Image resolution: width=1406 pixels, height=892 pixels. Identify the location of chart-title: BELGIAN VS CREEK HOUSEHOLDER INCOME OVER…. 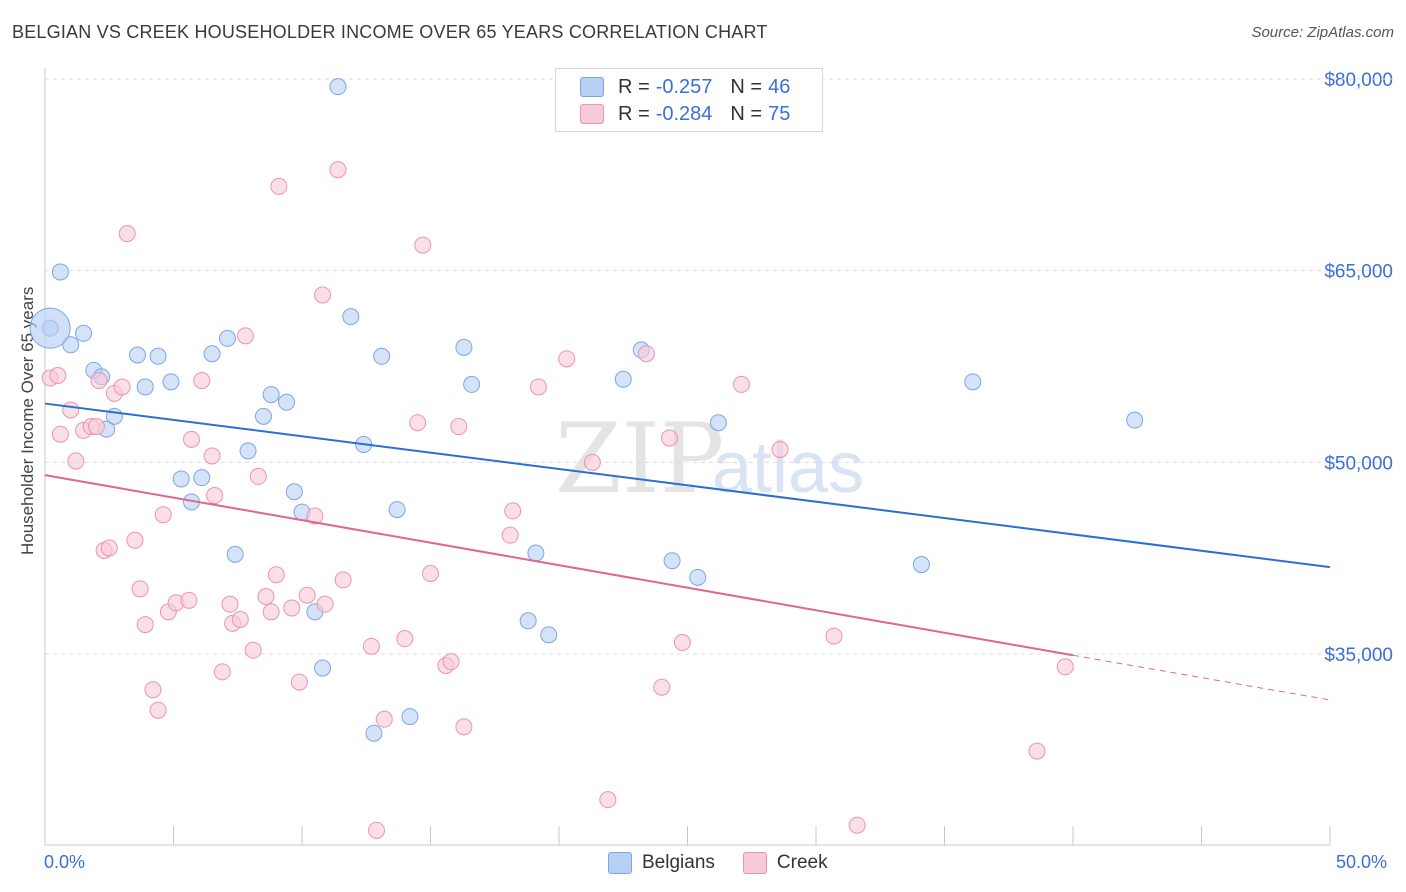
(390, 32).